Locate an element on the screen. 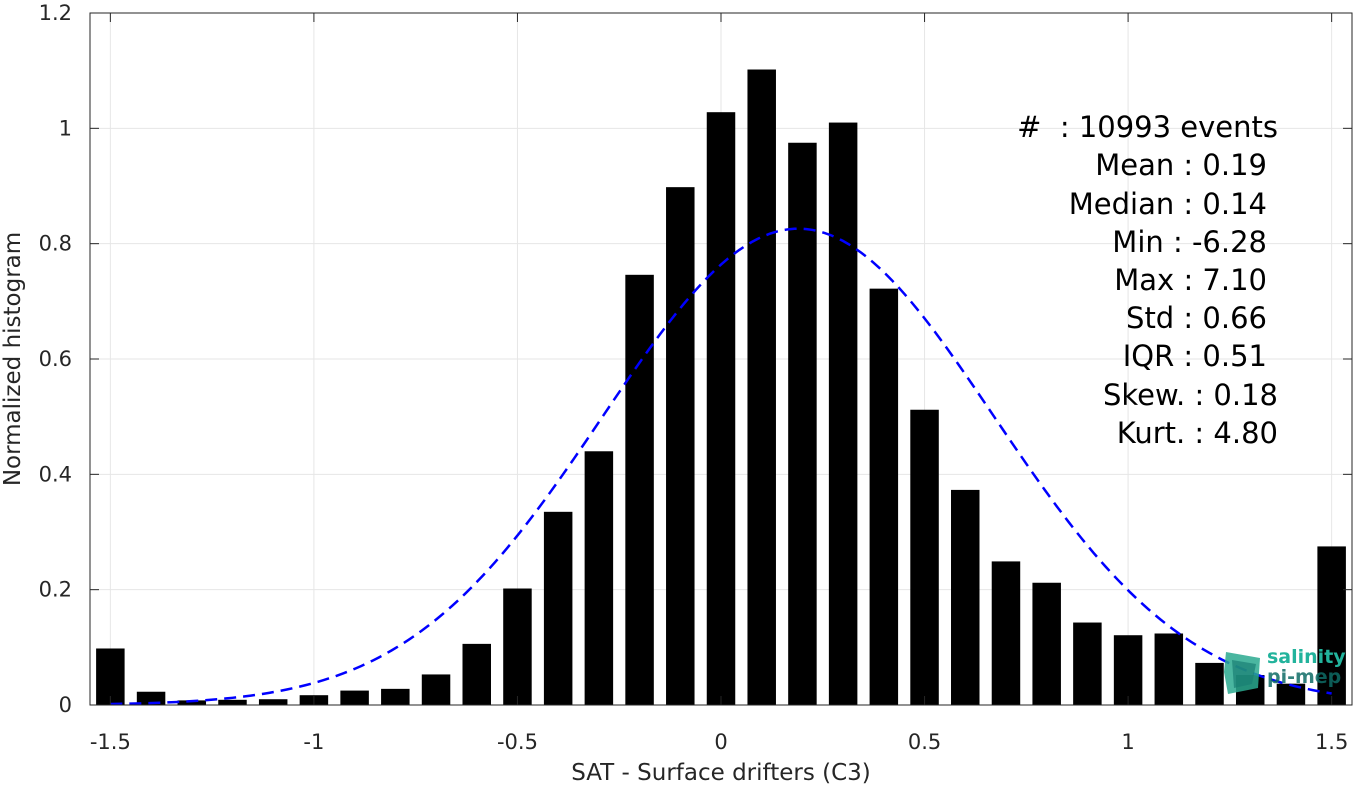 This screenshot has height=785, width=1367. x-tick-label: -1 is located at coordinates (313, 742).